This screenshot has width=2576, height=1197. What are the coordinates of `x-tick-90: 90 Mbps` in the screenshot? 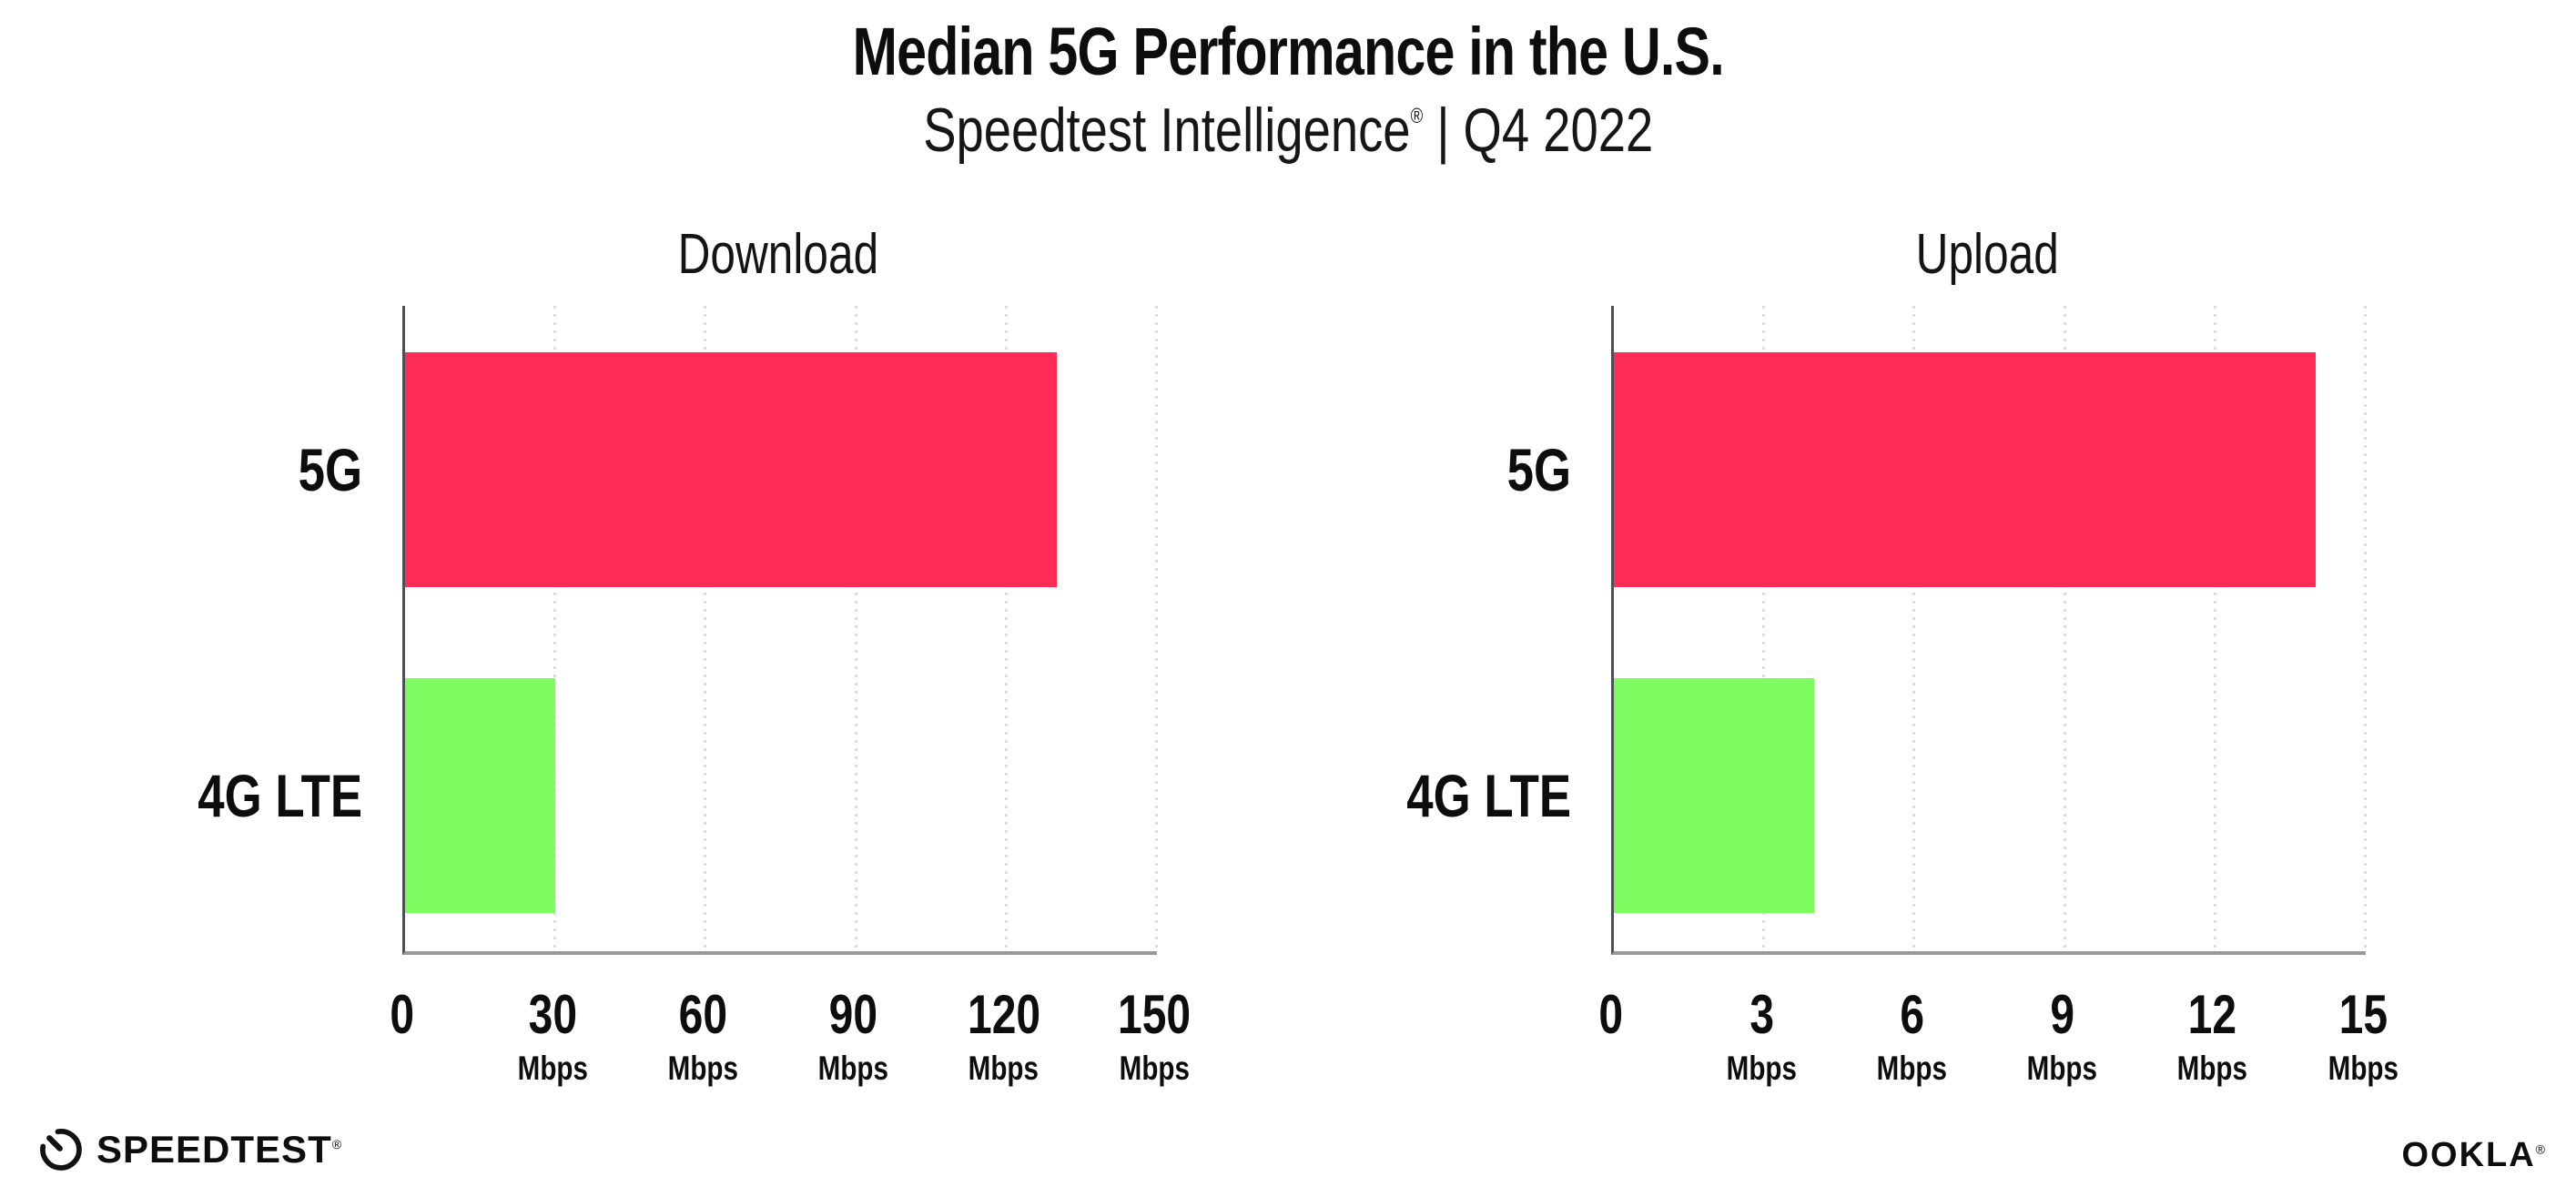 It's located at (854, 1036).